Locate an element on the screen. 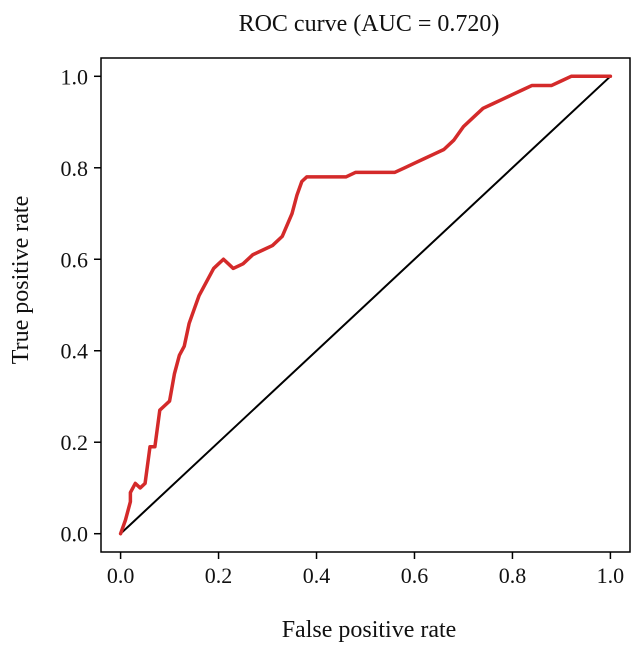  x-axis-ticks: 0.0 0.2 0.4 0.6 0.8 1.0 is located at coordinates (365, 570).